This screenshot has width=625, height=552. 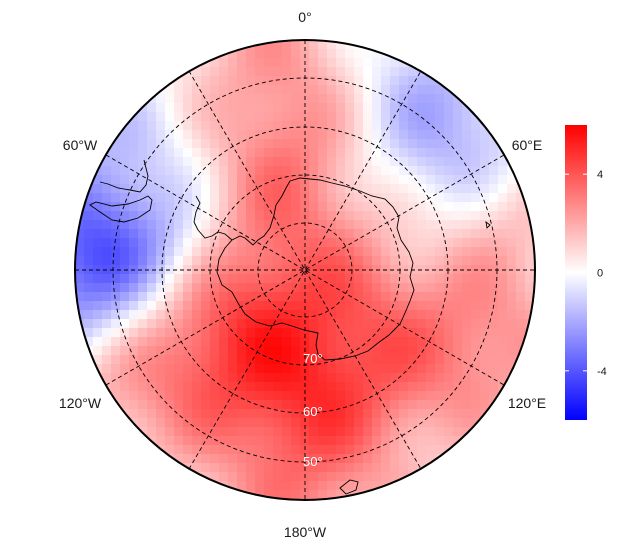 I want to click on island-coastline, so click(x=488, y=224).